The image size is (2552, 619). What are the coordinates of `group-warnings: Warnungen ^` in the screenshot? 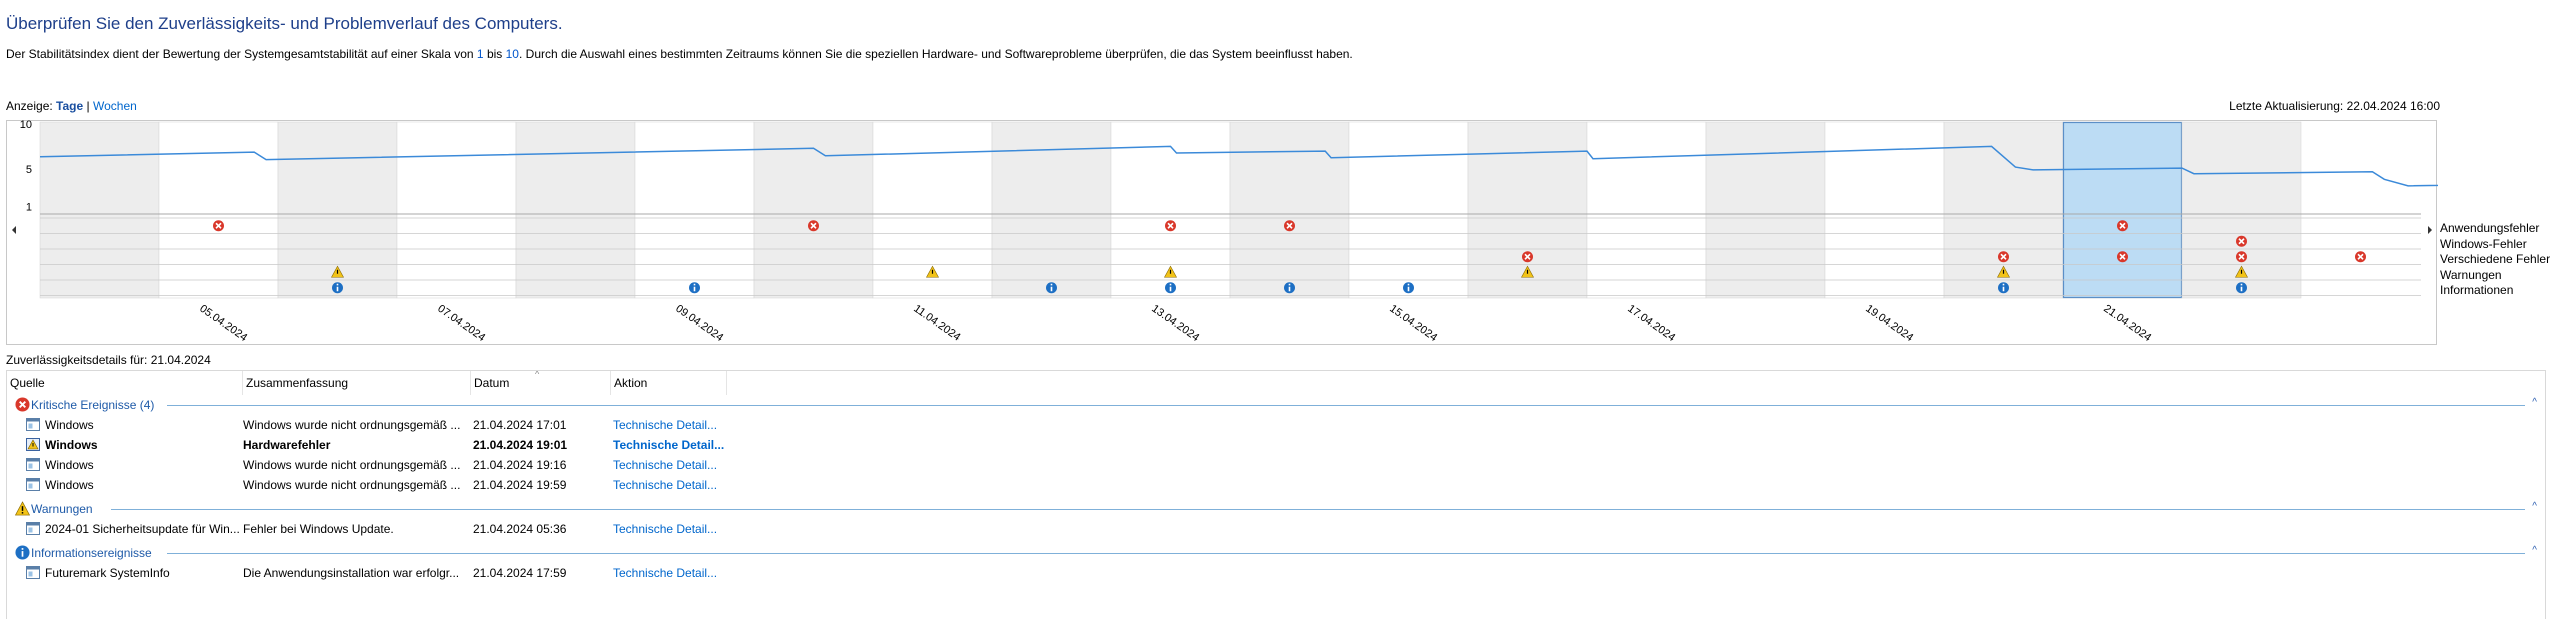 It's located at (1275, 509).